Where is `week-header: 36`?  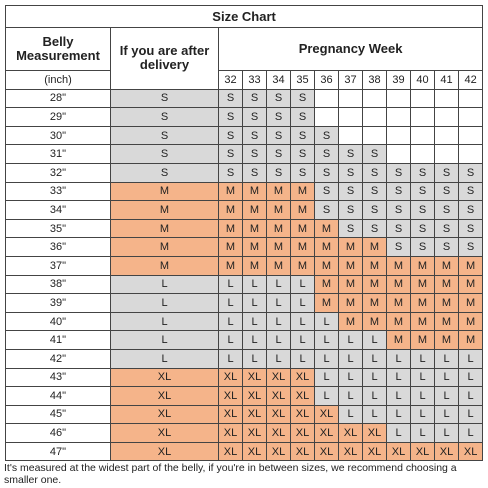
week-header: 36 is located at coordinates (326, 80).